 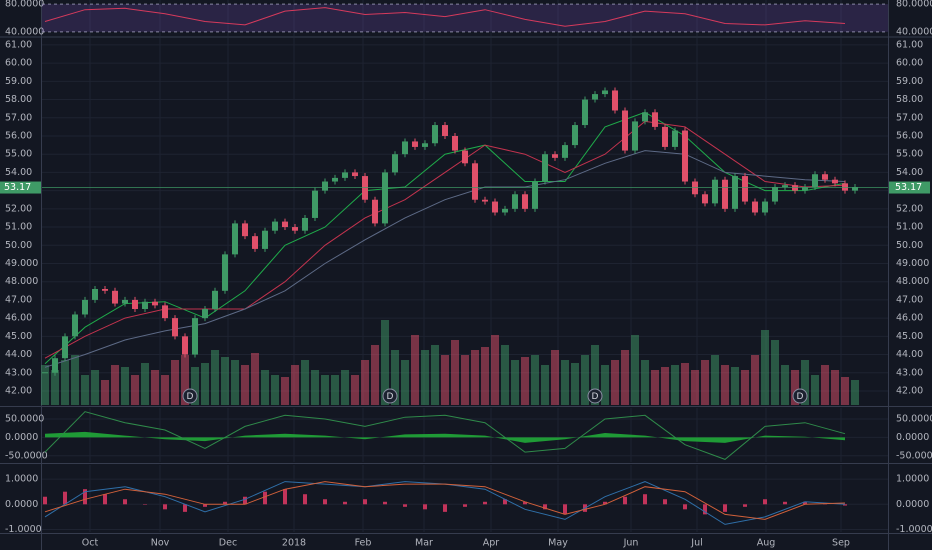 I want to click on y-tick-label-left: 57.00, so click(x=18, y=117).